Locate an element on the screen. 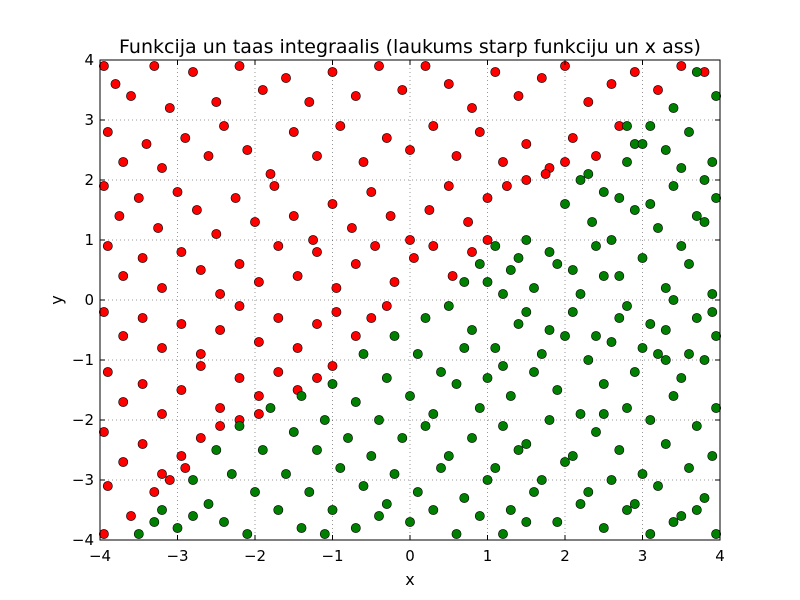  x-tick-label: −4 is located at coordinates (100, 556).